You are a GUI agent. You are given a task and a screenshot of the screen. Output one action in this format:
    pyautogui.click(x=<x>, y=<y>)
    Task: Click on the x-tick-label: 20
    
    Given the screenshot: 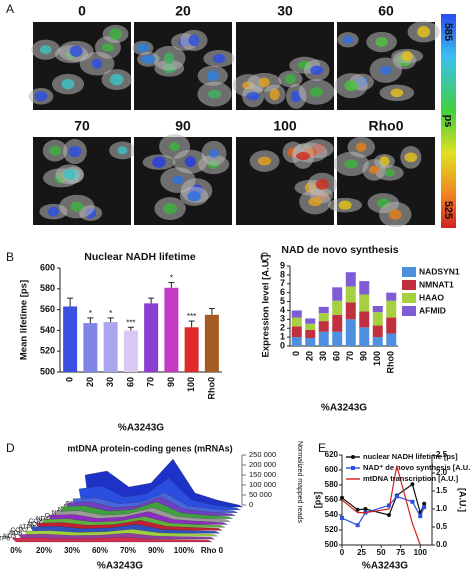 What is the action you would take?
    pyautogui.click(x=90, y=382)
    